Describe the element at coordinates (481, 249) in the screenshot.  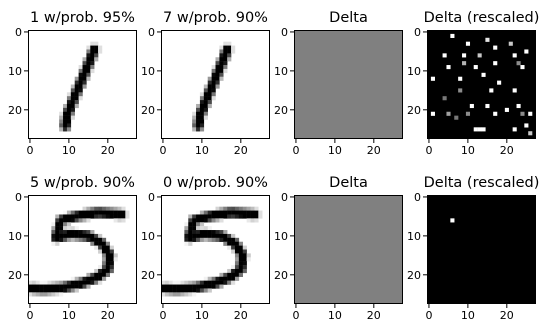
I see `image-area` at that location.